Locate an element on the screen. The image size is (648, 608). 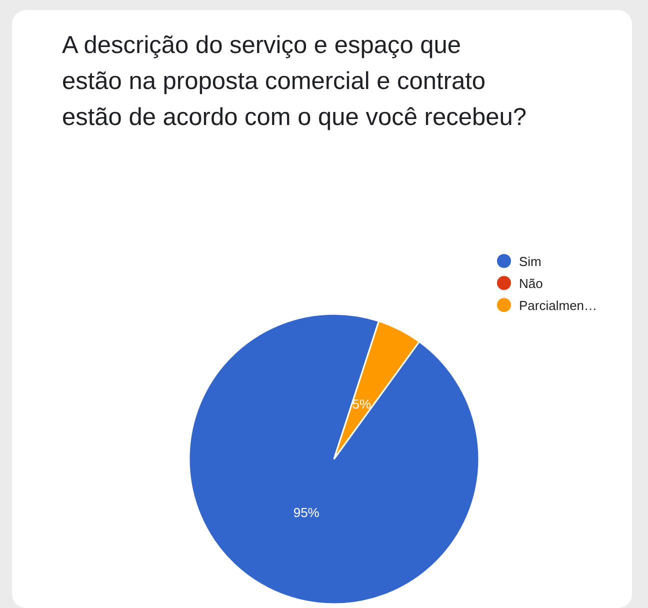
legend-label: Não is located at coordinates (531, 283).